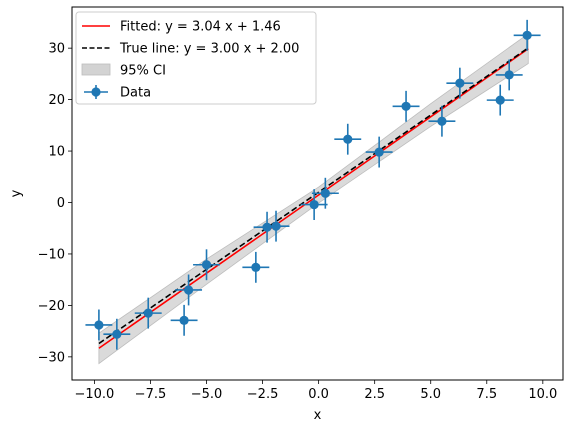 This screenshot has width=574, height=432. Describe the element at coordinates (143, 71) in the screenshot. I see `legend-label: 95% CI` at that location.